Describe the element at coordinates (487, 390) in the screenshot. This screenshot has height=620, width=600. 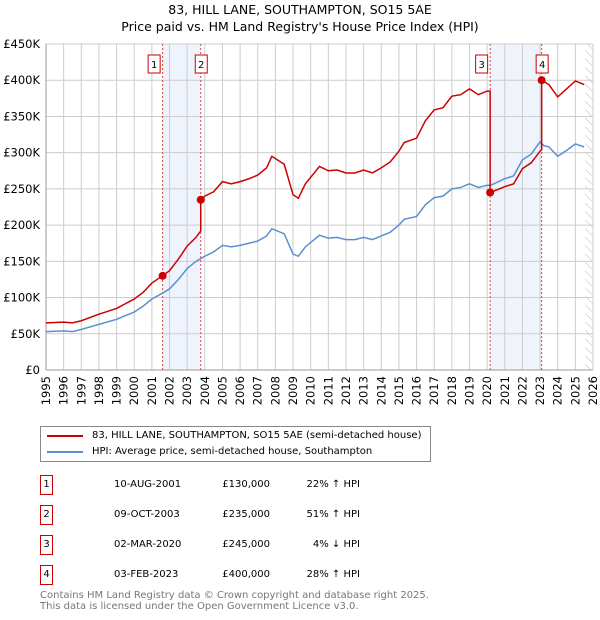
I see `x-tick-label: 2020` at that location.